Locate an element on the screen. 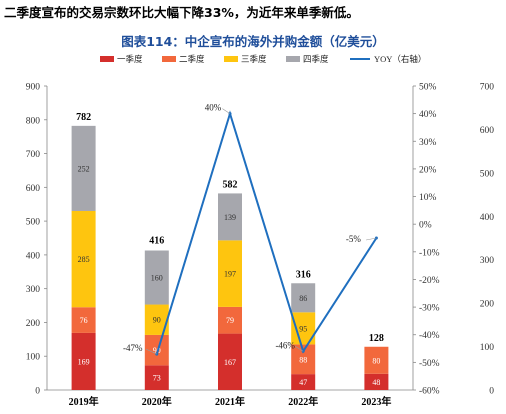  right-tick-label: -10% is located at coordinates (429, 253).